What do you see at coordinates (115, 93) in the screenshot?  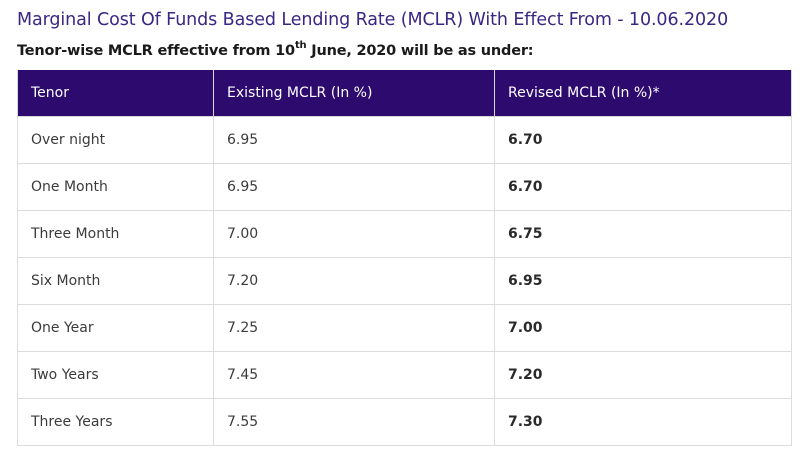 I see `header-tenor: Tenor` at bounding box center [115, 93].